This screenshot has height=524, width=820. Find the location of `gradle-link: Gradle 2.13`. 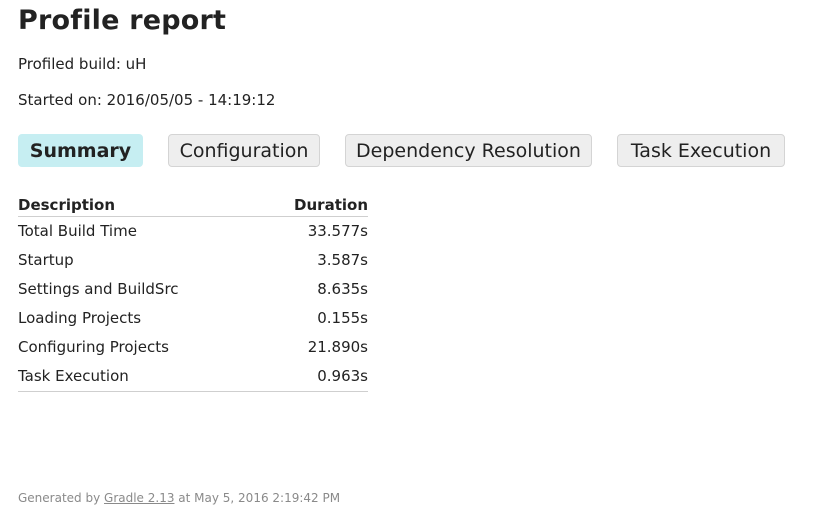

gradle-link: Gradle 2.13 is located at coordinates (139, 498).